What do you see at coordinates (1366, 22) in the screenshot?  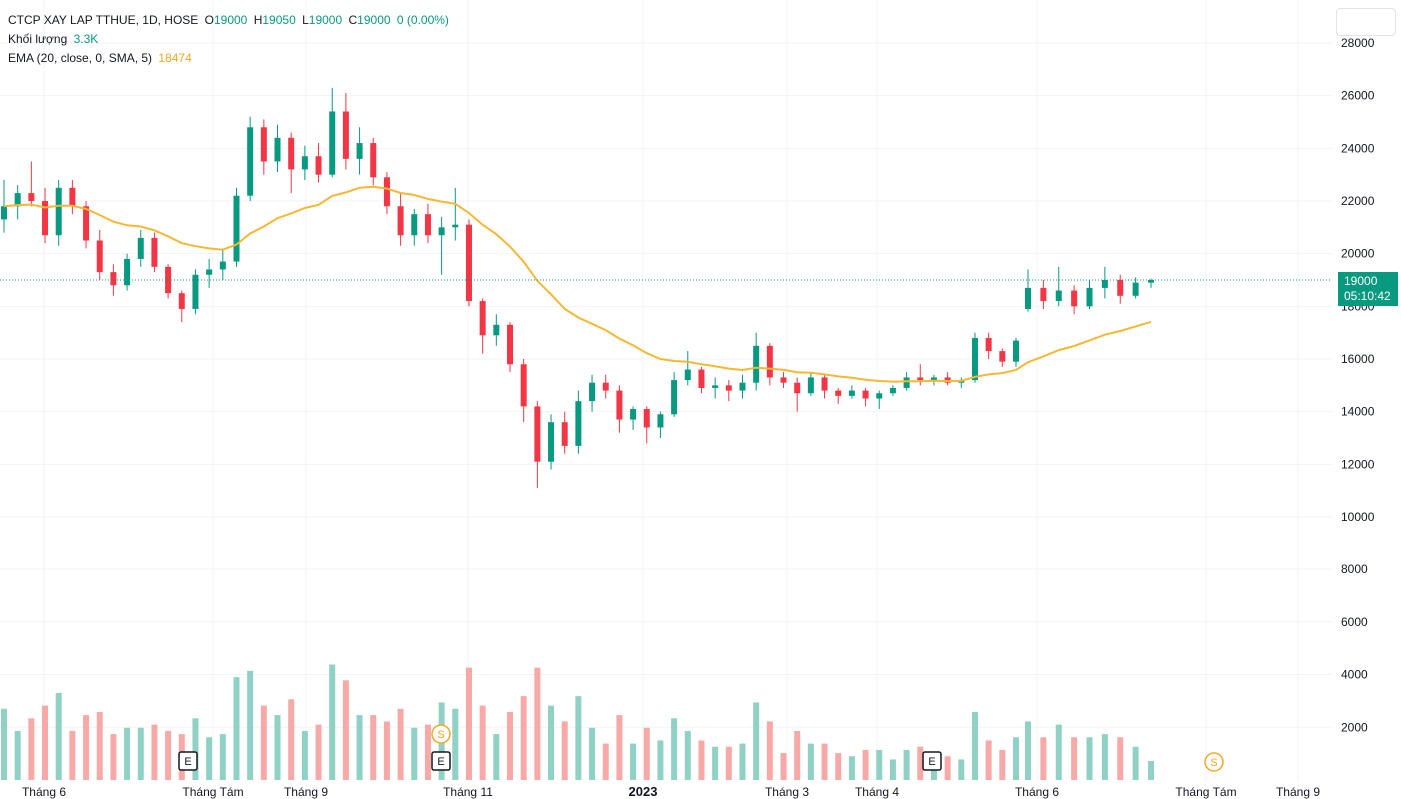 I see `scale-settings-button` at bounding box center [1366, 22].